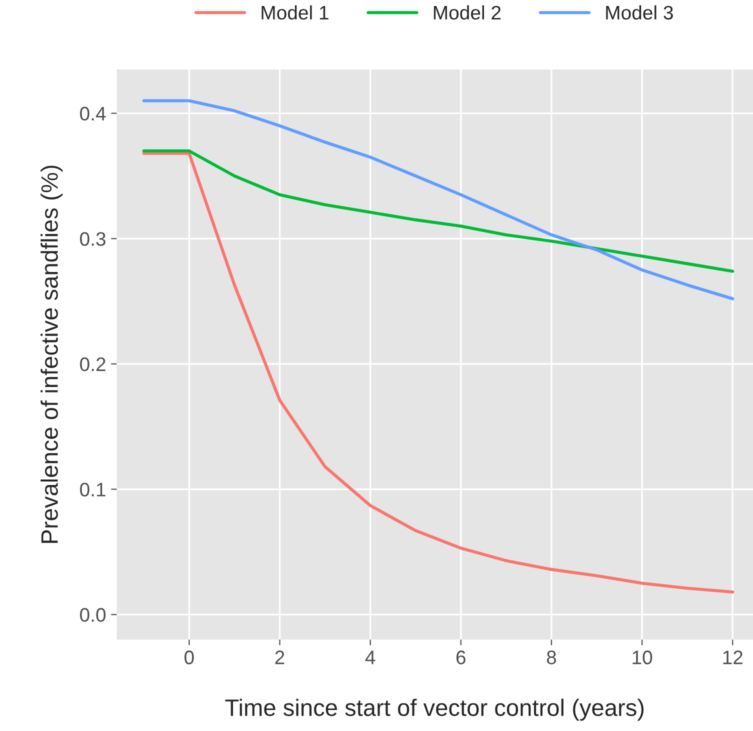 The image size is (753, 731). What do you see at coordinates (461, 657) in the screenshot?
I see `x-tick-label: 6` at bounding box center [461, 657].